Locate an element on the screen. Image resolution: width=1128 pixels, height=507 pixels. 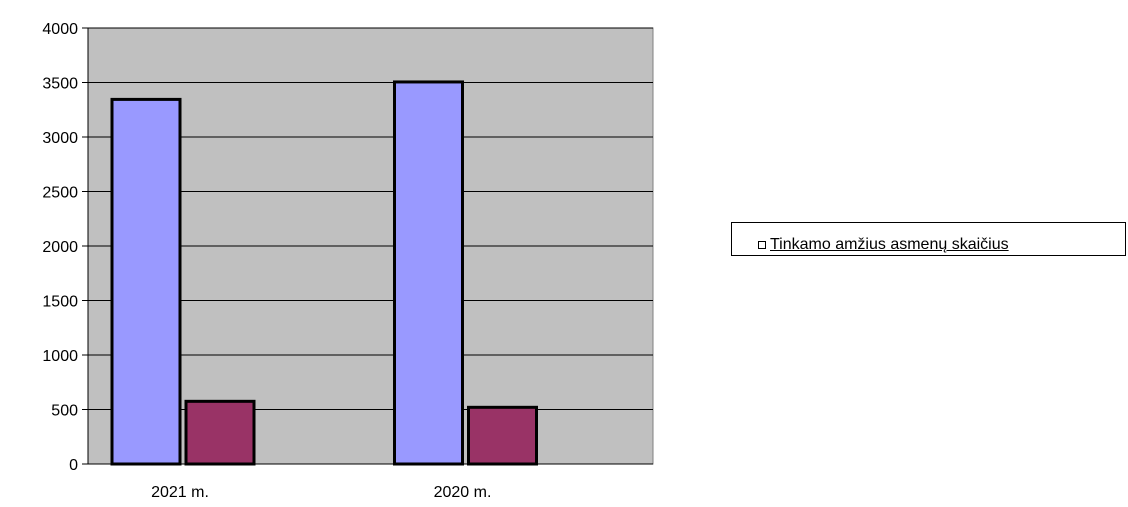
y-tick-label: 3500 is located at coordinates (60, 84).